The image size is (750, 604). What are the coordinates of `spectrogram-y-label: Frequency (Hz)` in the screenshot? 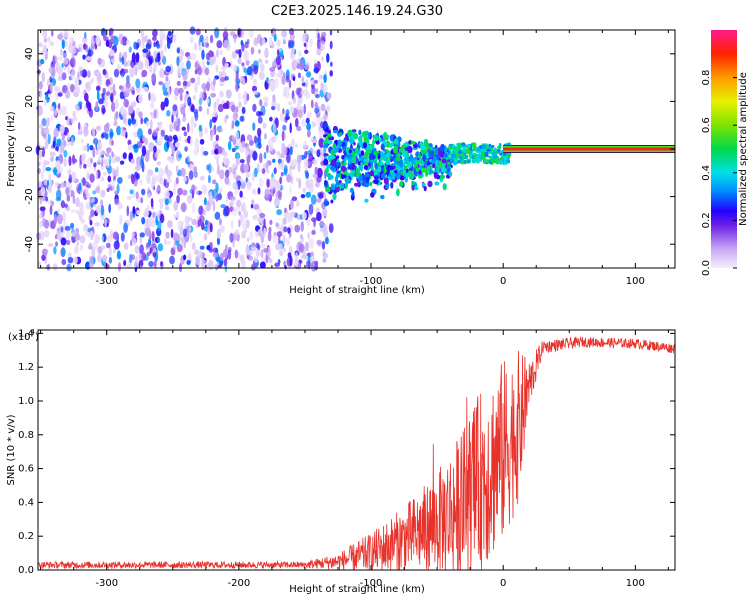 It's located at (11, 149).